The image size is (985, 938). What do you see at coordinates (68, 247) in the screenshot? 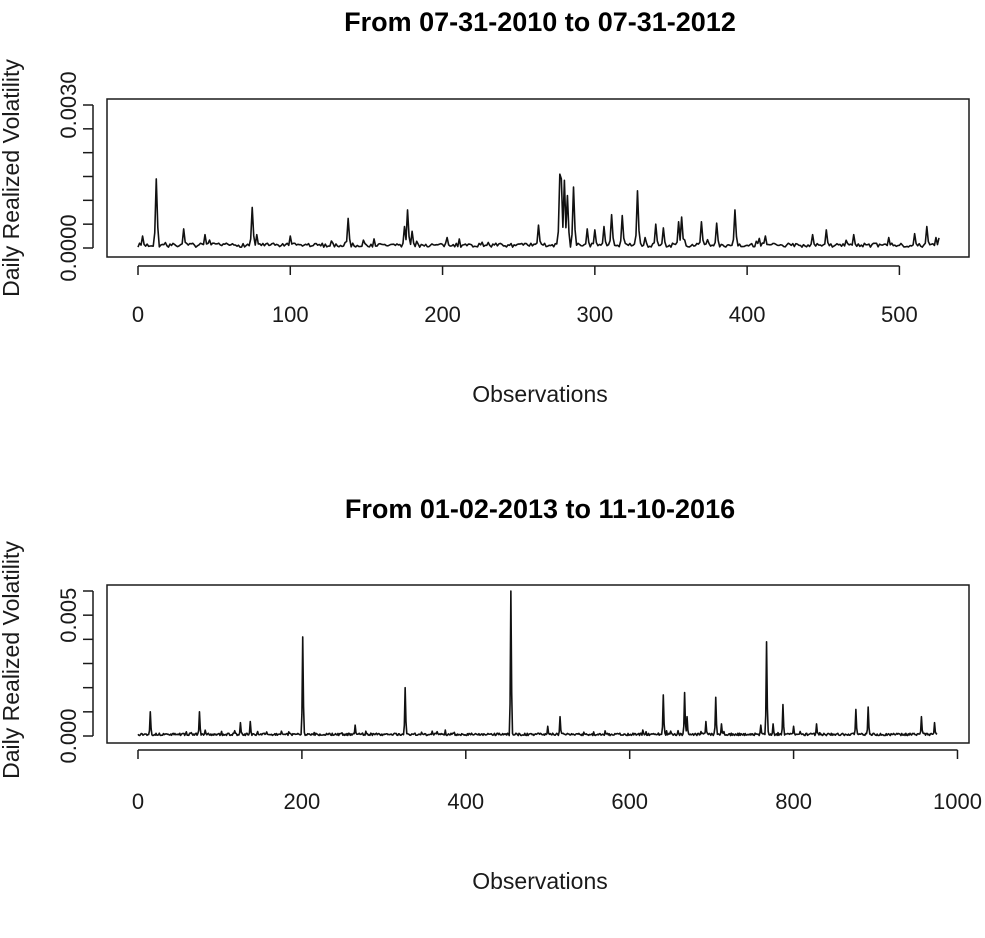
I see `y-tick-label: 0.0000` at bounding box center [68, 247].